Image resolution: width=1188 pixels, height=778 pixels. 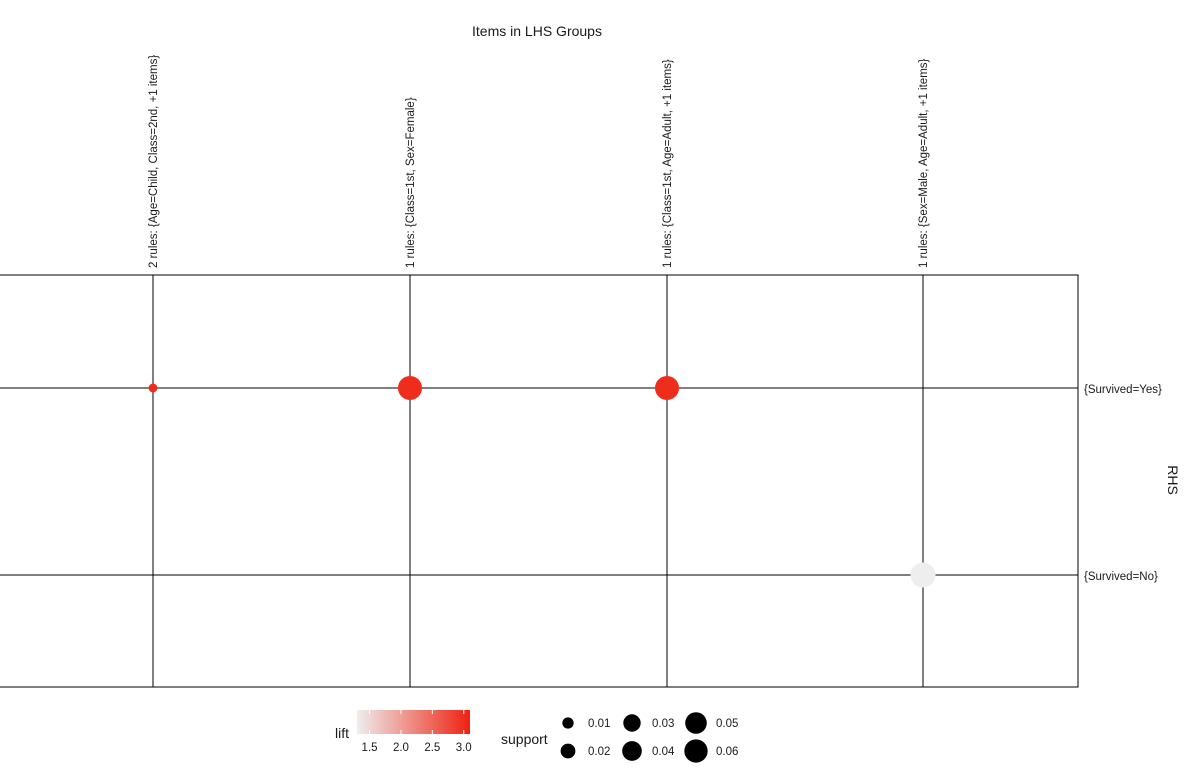 I want to click on support-legend: support 0.01 0.02 0.03 0.04 0.05 0.06, so click(x=619, y=737).